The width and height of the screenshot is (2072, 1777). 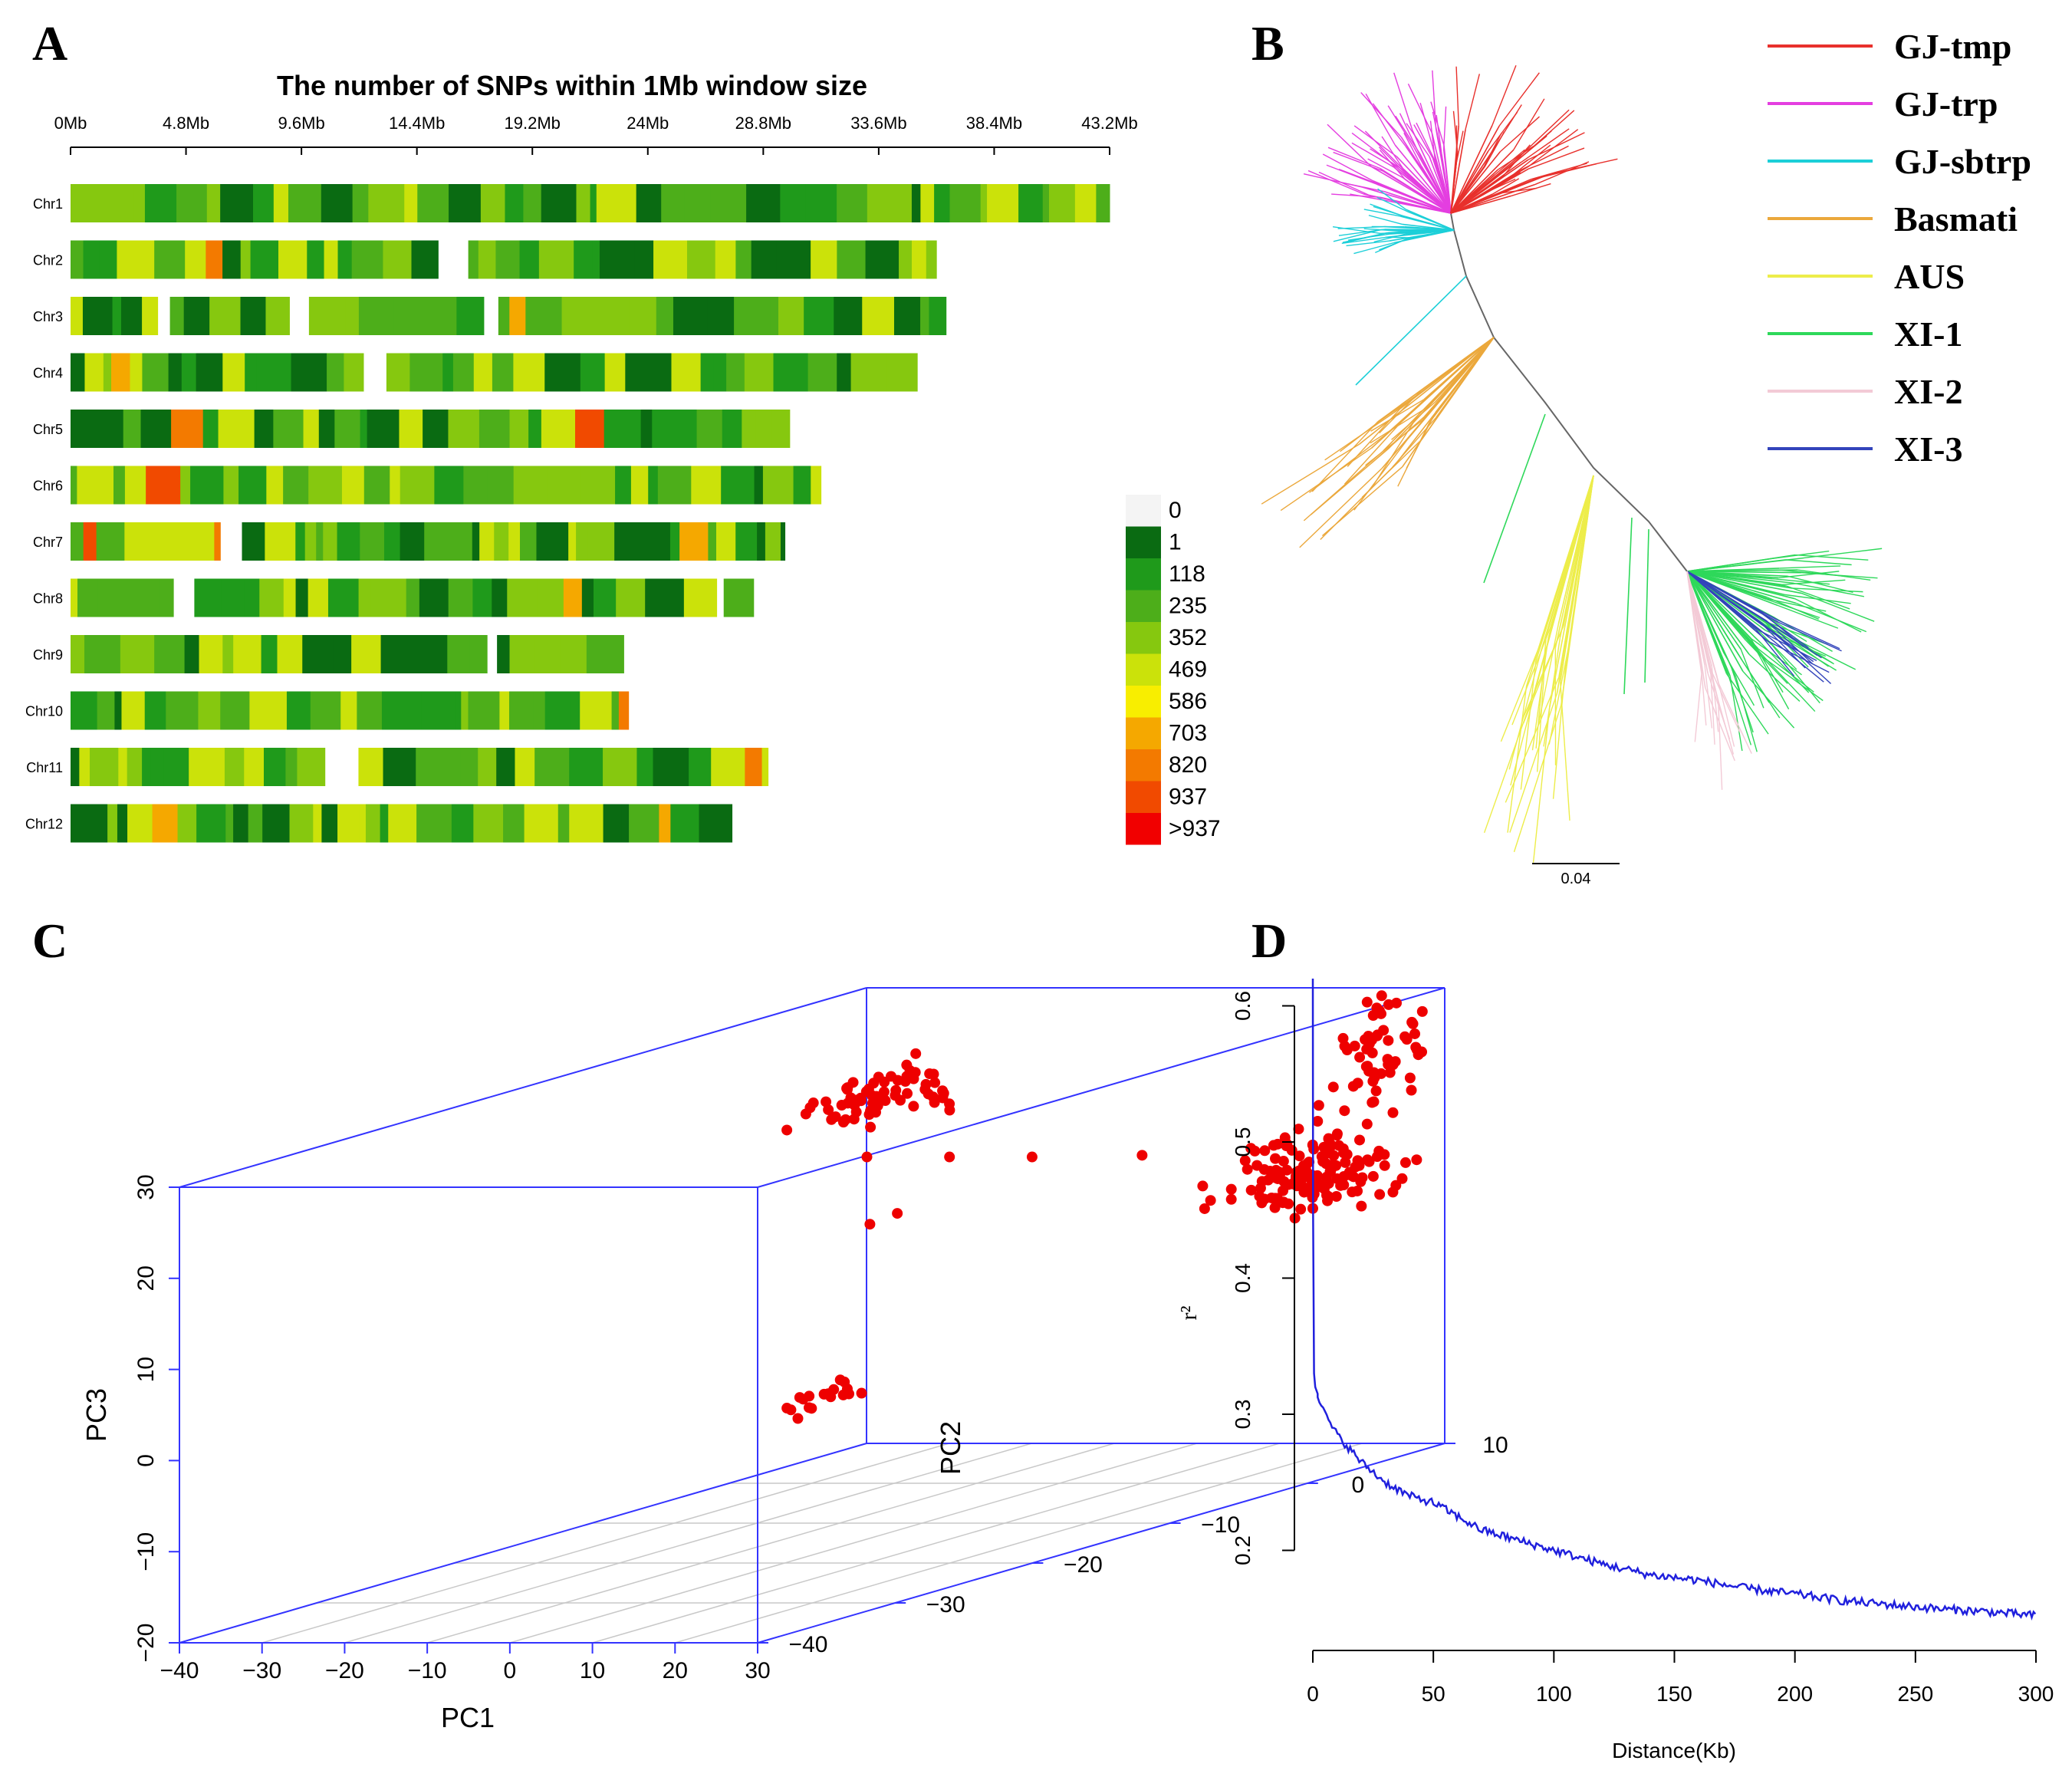 I want to click on legend-label-basmati: Basmati, so click(x=1956, y=219).